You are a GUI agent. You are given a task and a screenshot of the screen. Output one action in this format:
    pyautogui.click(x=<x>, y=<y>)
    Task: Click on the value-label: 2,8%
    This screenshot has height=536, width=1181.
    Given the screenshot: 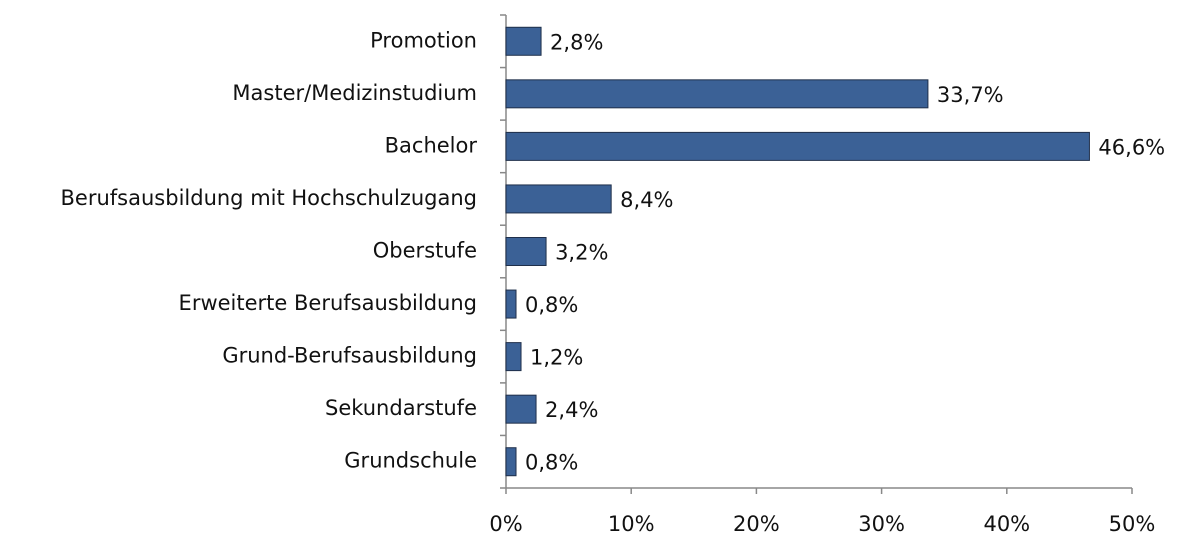 What is the action you would take?
    pyautogui.click(x=576, y=42)
    